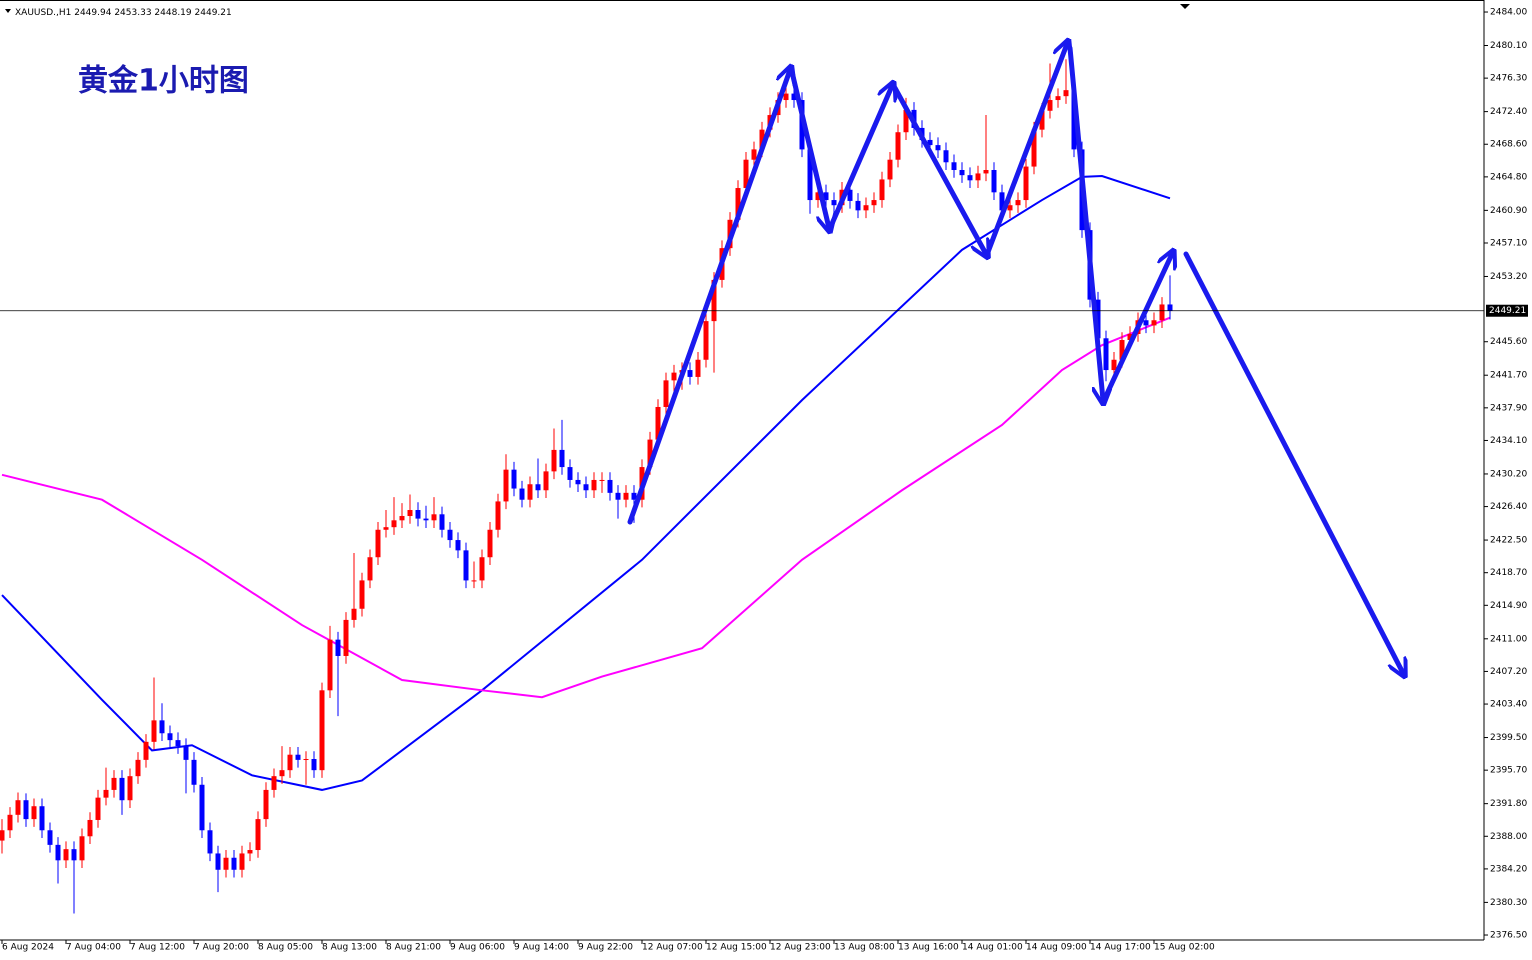 Image resolution: width=1532 pixels, height=960 pixels. I want to click on y-tick-label: 2445.60, so click(1508, 342).